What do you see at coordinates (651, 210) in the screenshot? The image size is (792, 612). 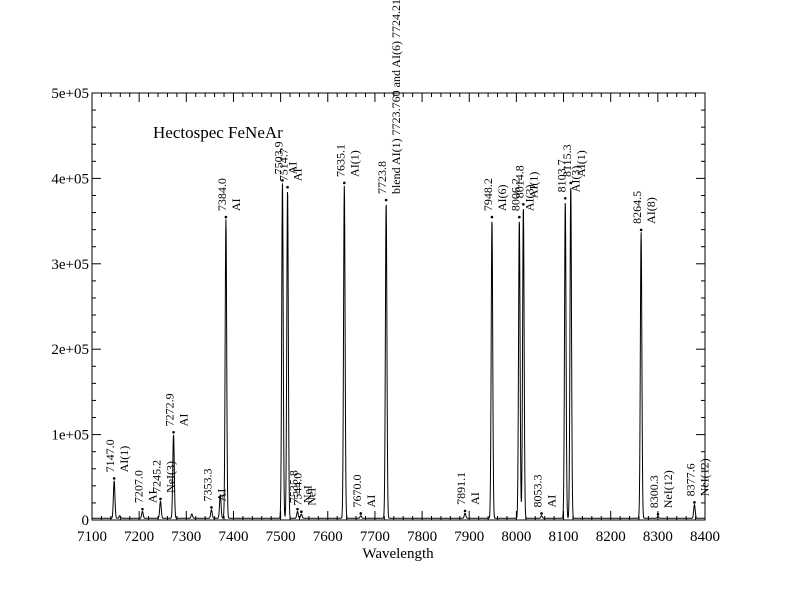 I see `annotation-species: AI(8)` at bounding box center [651, 210].